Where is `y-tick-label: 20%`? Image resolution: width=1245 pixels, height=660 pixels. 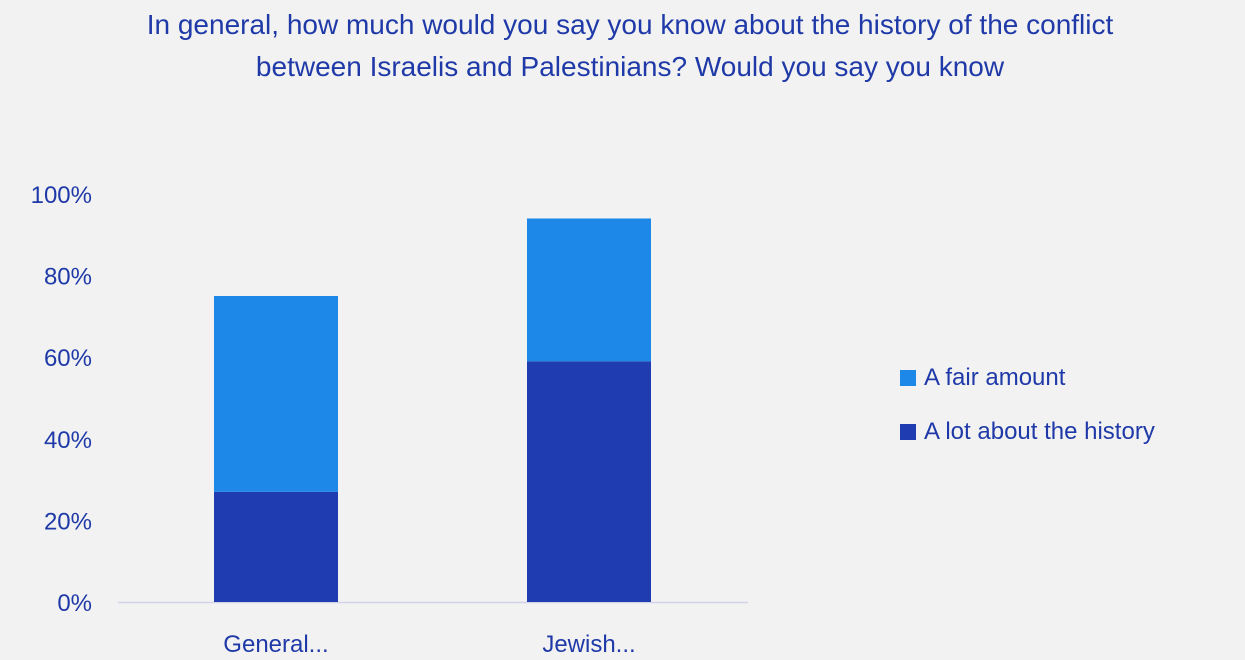 y-tick-label: 20% is located at coordinates (68, 521).